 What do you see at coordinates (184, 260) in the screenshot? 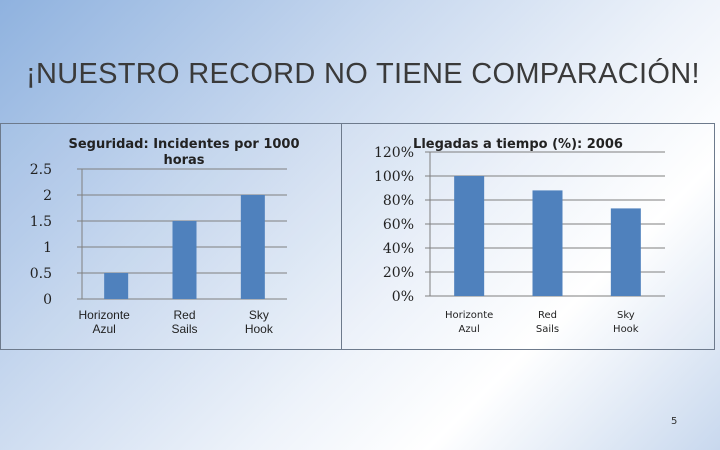
I see `left-chart-bar-red-sails` at bounding box center [184, 260].